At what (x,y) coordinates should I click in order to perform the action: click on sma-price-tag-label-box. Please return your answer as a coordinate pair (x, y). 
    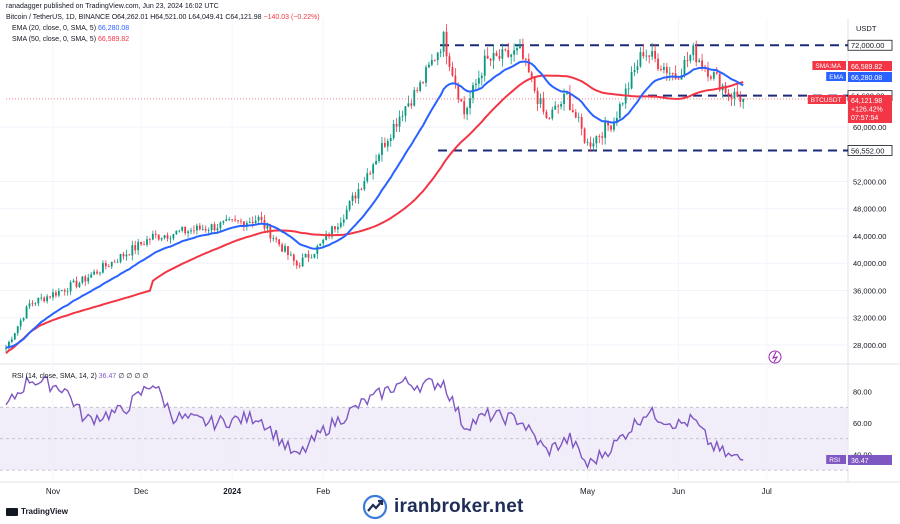
    Looking at the image, I should click on (829, 65).